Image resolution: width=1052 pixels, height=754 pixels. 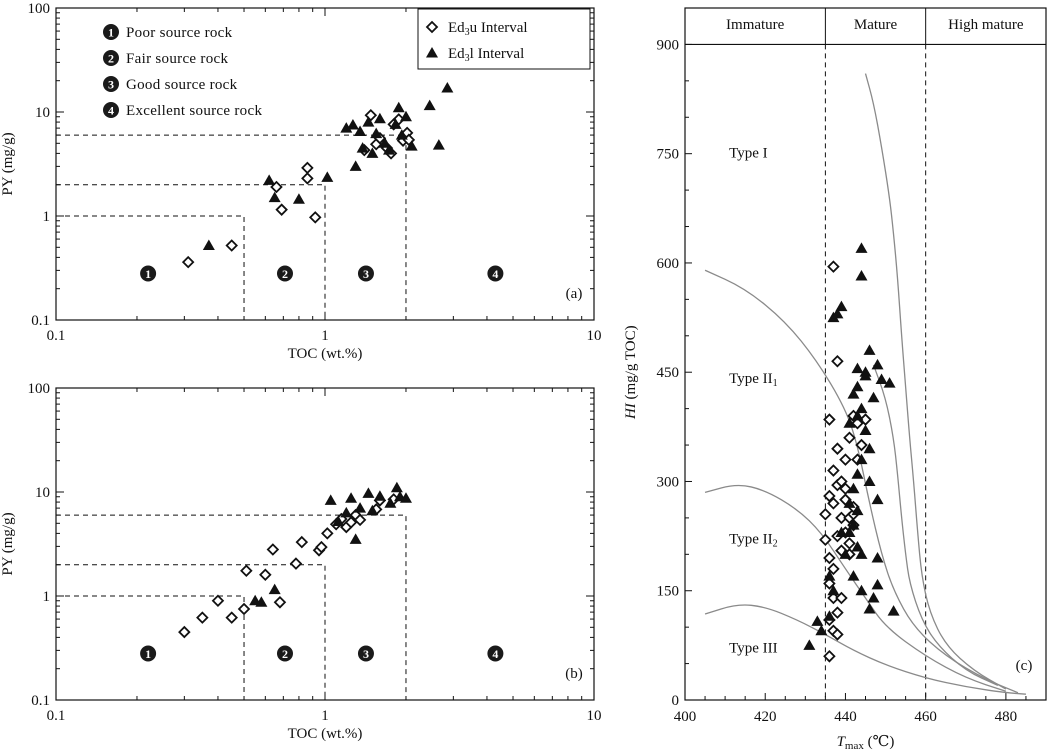 I want to click on panel-a-zone-marker-2-number: 2, so click(x=285, y=274).